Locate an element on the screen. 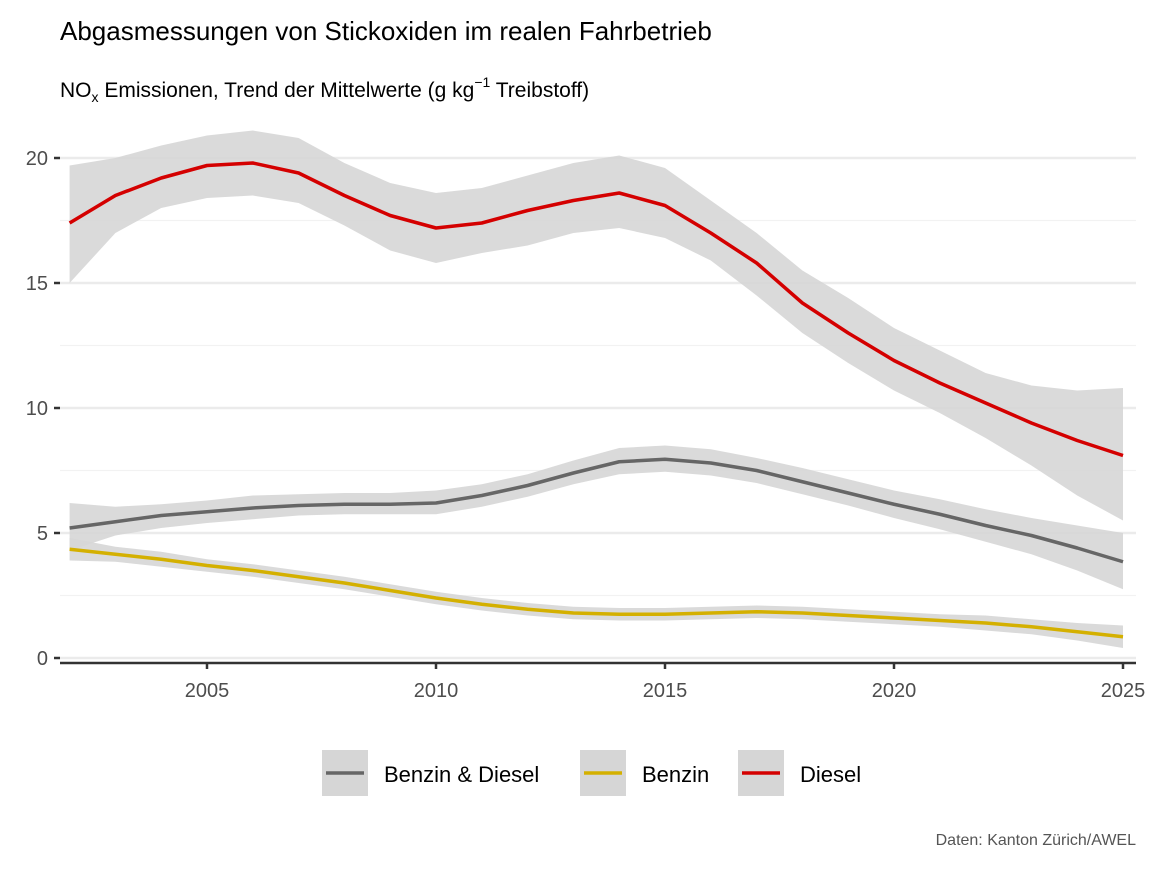  y-tick-label: 5 is located at coordinates (42, 534).